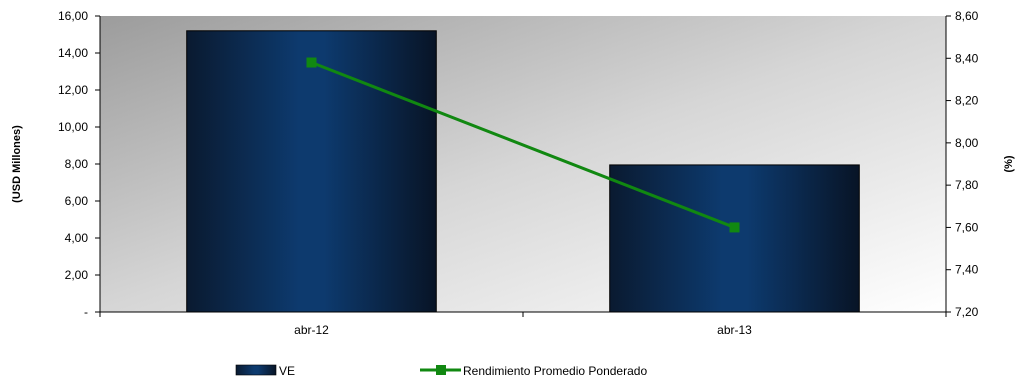  Describe the element at coordinates (73, 90) in the screenshot. I see `left-tick-label: 12,00` at that location.